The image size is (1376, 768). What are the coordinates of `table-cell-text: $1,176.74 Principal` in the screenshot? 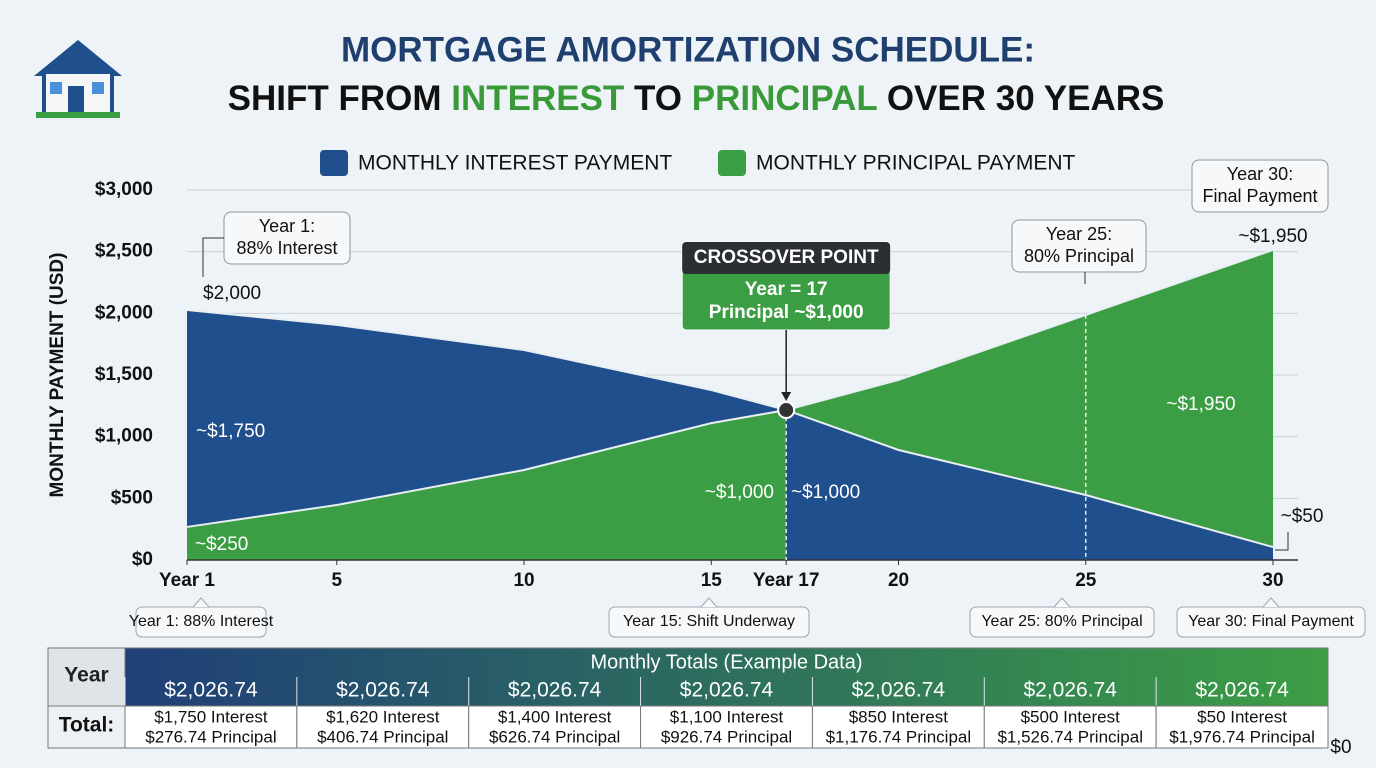 It's located at (899, 736).